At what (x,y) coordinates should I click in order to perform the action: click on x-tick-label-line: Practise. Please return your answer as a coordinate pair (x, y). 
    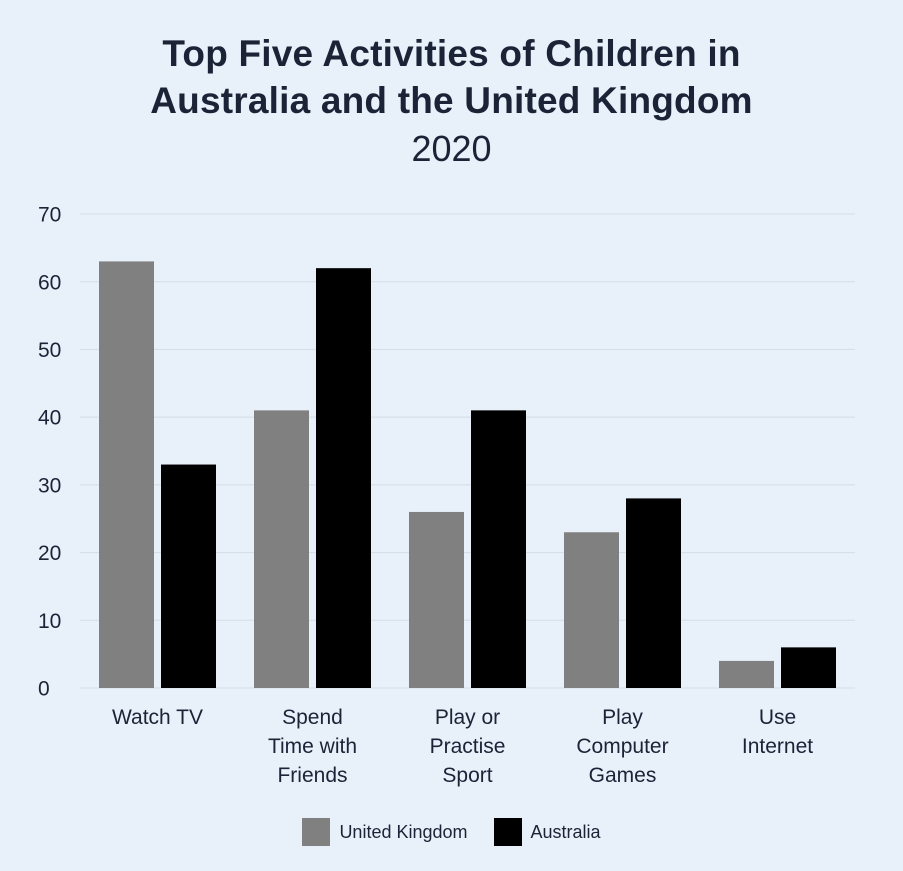
    Looking at the image, I should click on (468, 746).